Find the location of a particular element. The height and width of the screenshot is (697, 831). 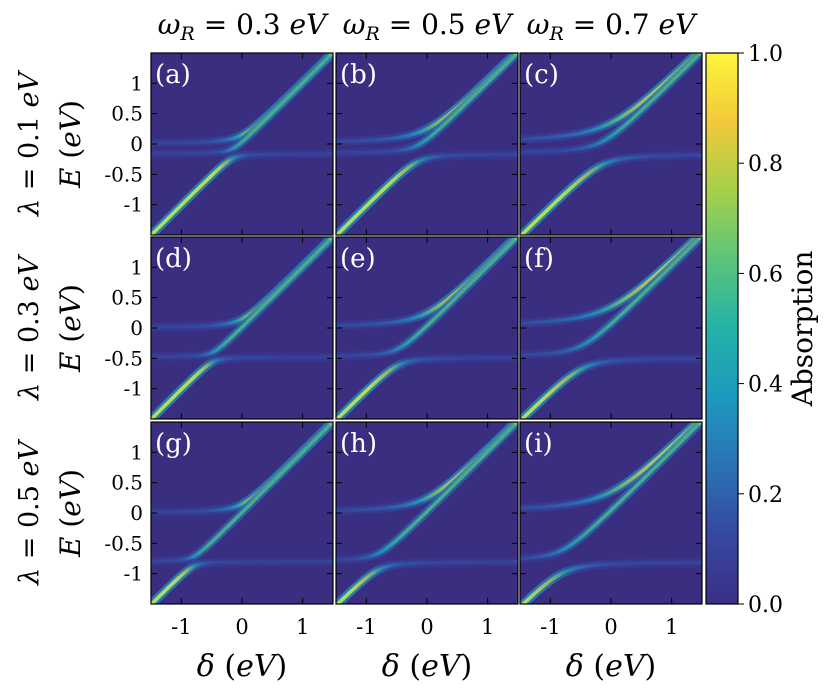

column-title: ωR = 0.3 eV is located at coordinates (243, 26).